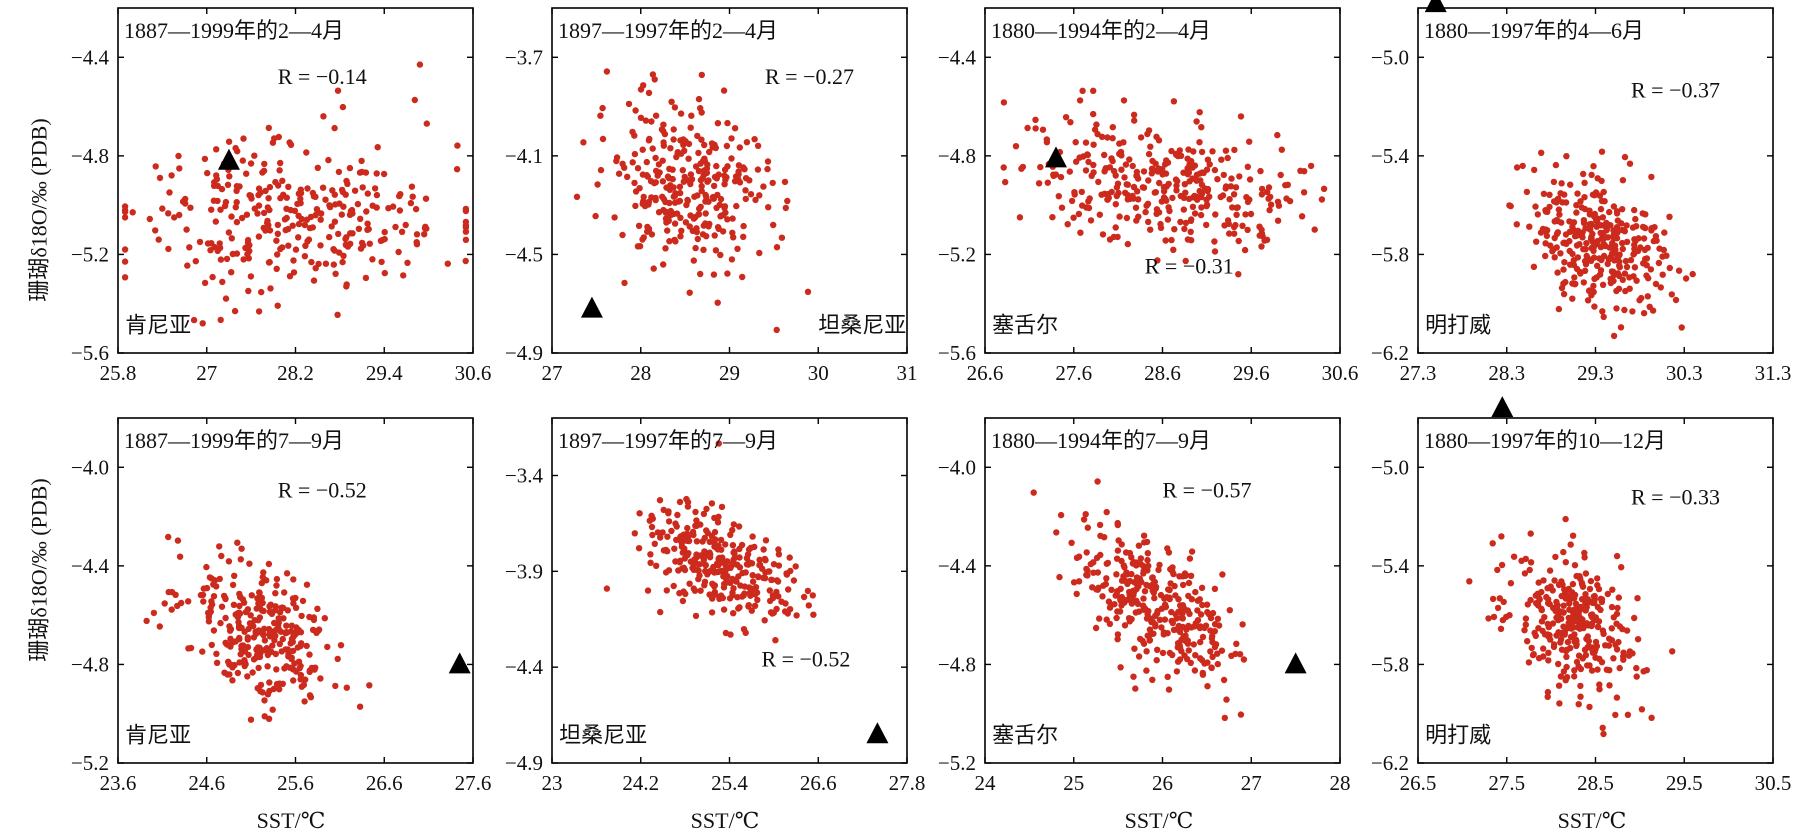  What do you see at coordinates (1207, 489) in the screenshot?
I see `correlation-label: R = −0.57` at bounding box center [1207, 489].